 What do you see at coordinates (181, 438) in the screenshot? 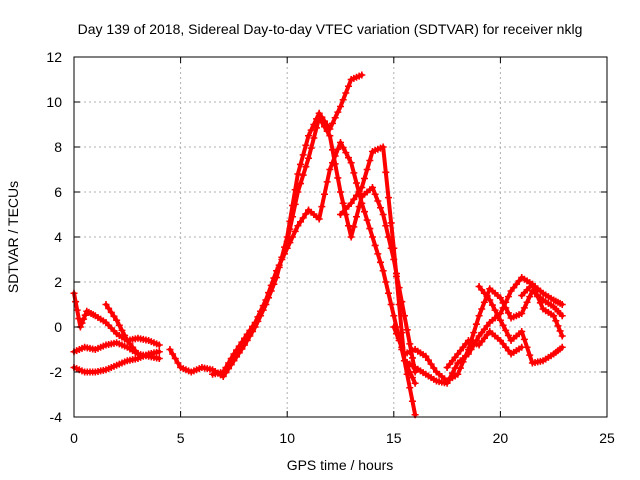
I see `x-tick-label: 5` at bounding box center [181, 438].